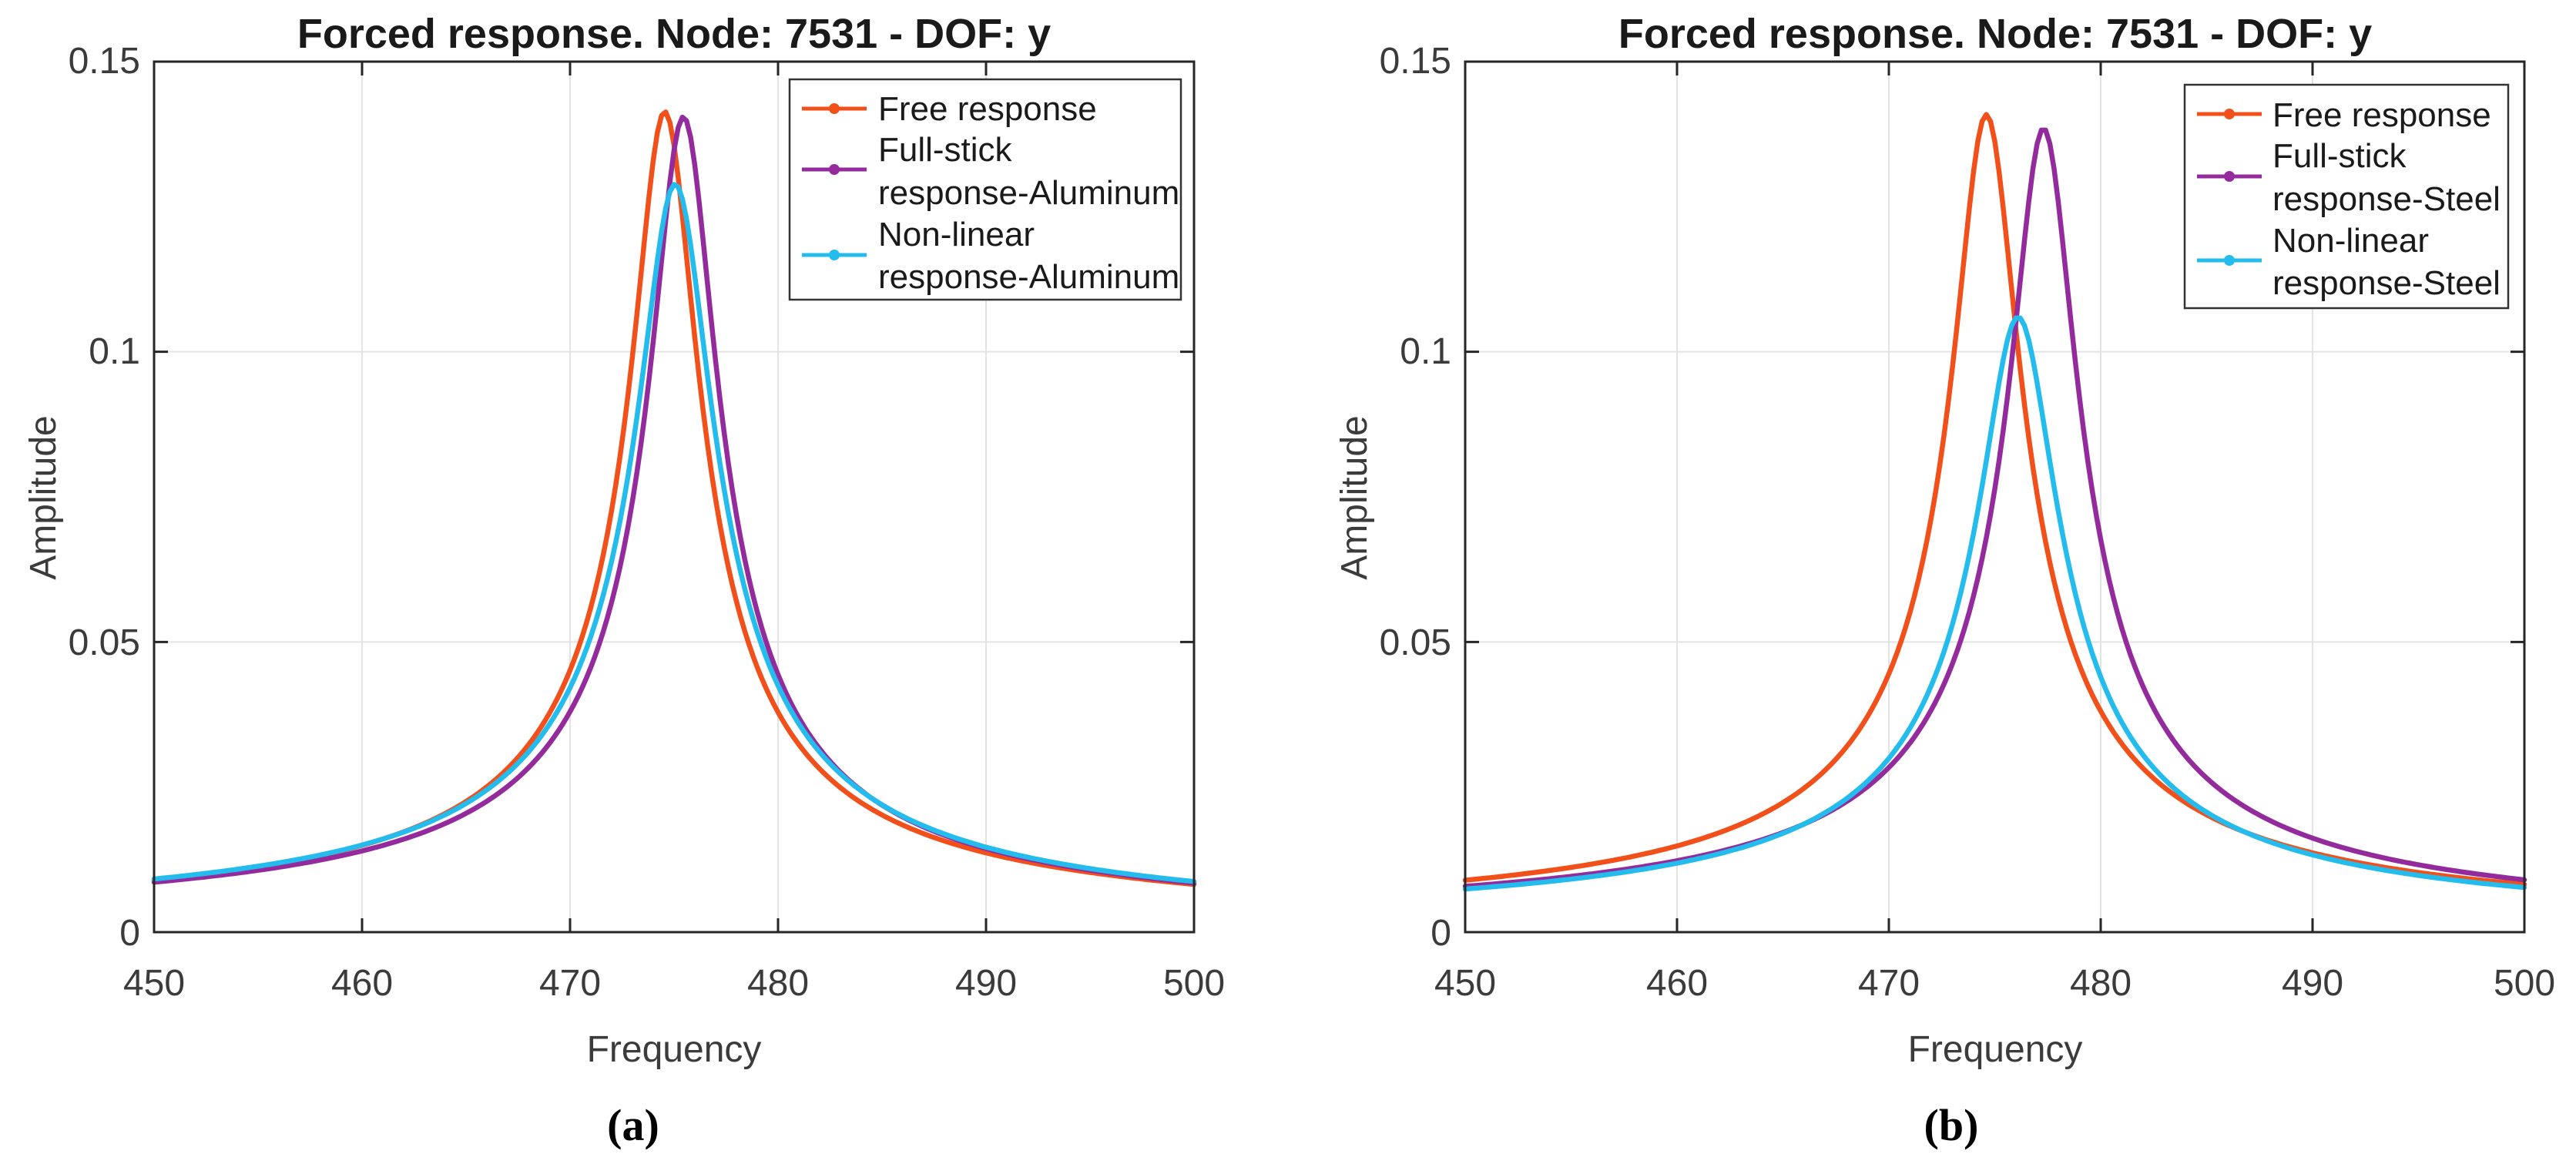 The image size is (2576, 1154). What do you see at coordinates (104, 642) in the screenshot?
I see `chart-a-ytick-005: 0.05` at bounding box center [104, 642].